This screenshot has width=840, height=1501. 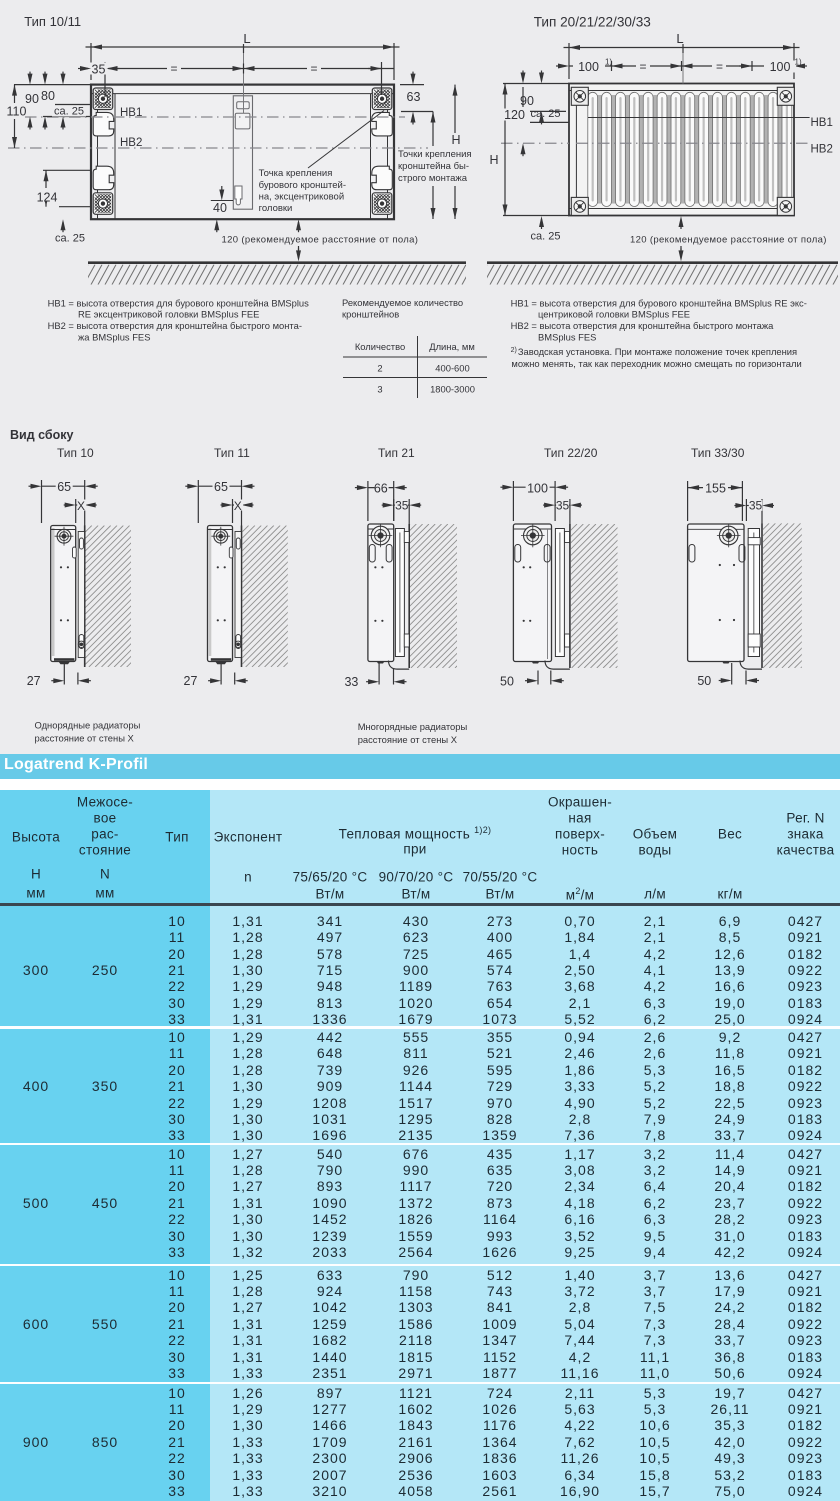 What do you see at coordinates (413, 726) in the screenshot?
I see `svg-text: Многорядные радиаторы` at bounding box center [413, 726].